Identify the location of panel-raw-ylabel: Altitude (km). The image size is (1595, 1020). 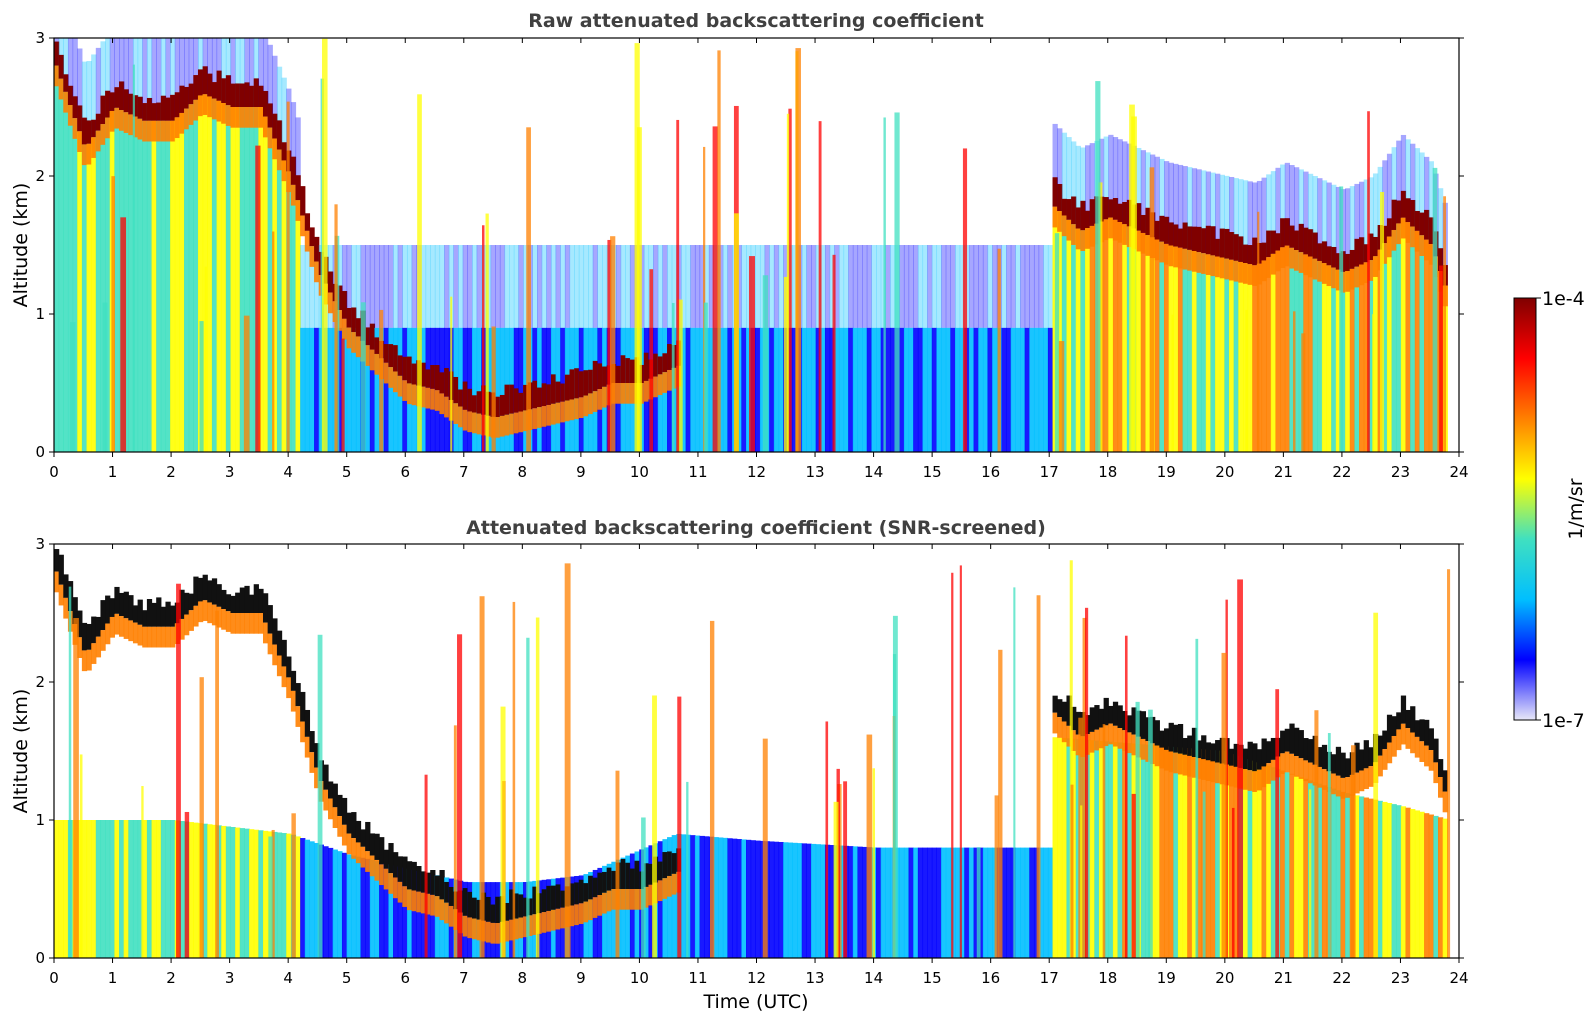
(21, 245).